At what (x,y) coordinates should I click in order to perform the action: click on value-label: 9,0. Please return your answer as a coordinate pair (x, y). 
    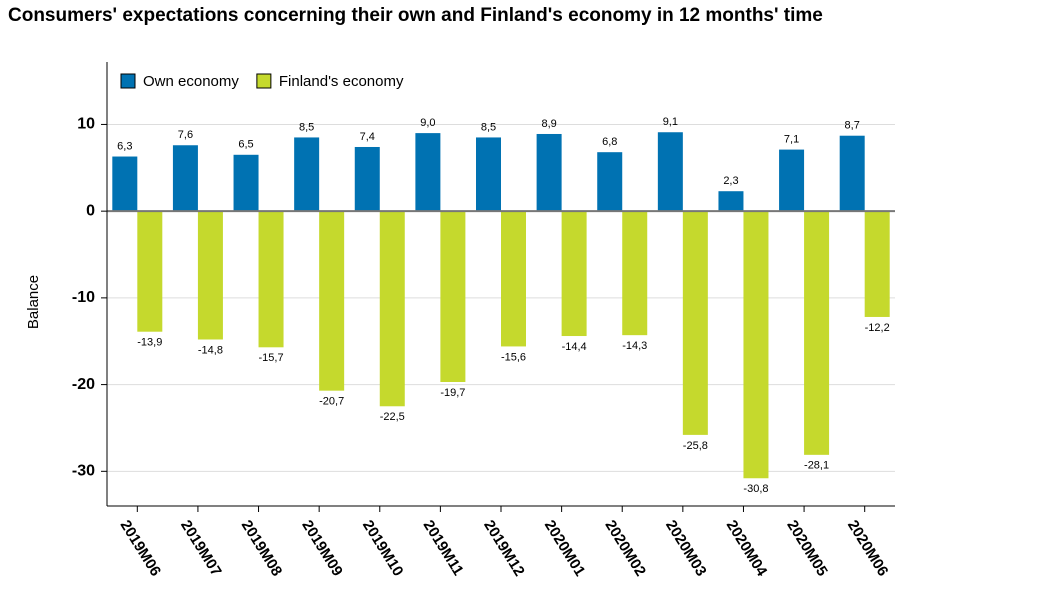
    Looking at the image, I should click on (427, 123).